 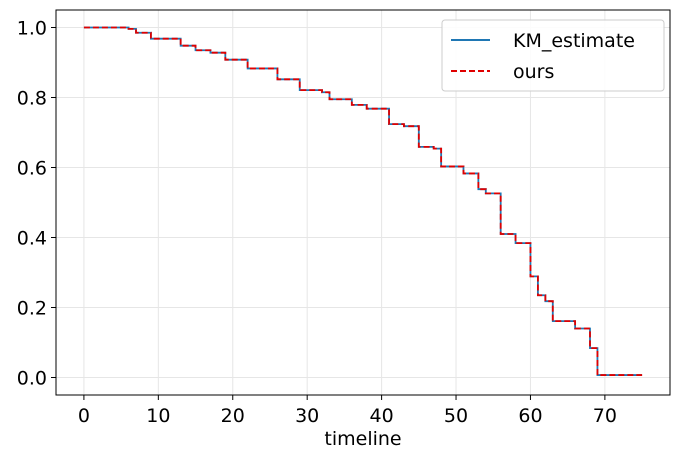 I want to click on y-tick-label: 0.2, so click(x=32, y=309).